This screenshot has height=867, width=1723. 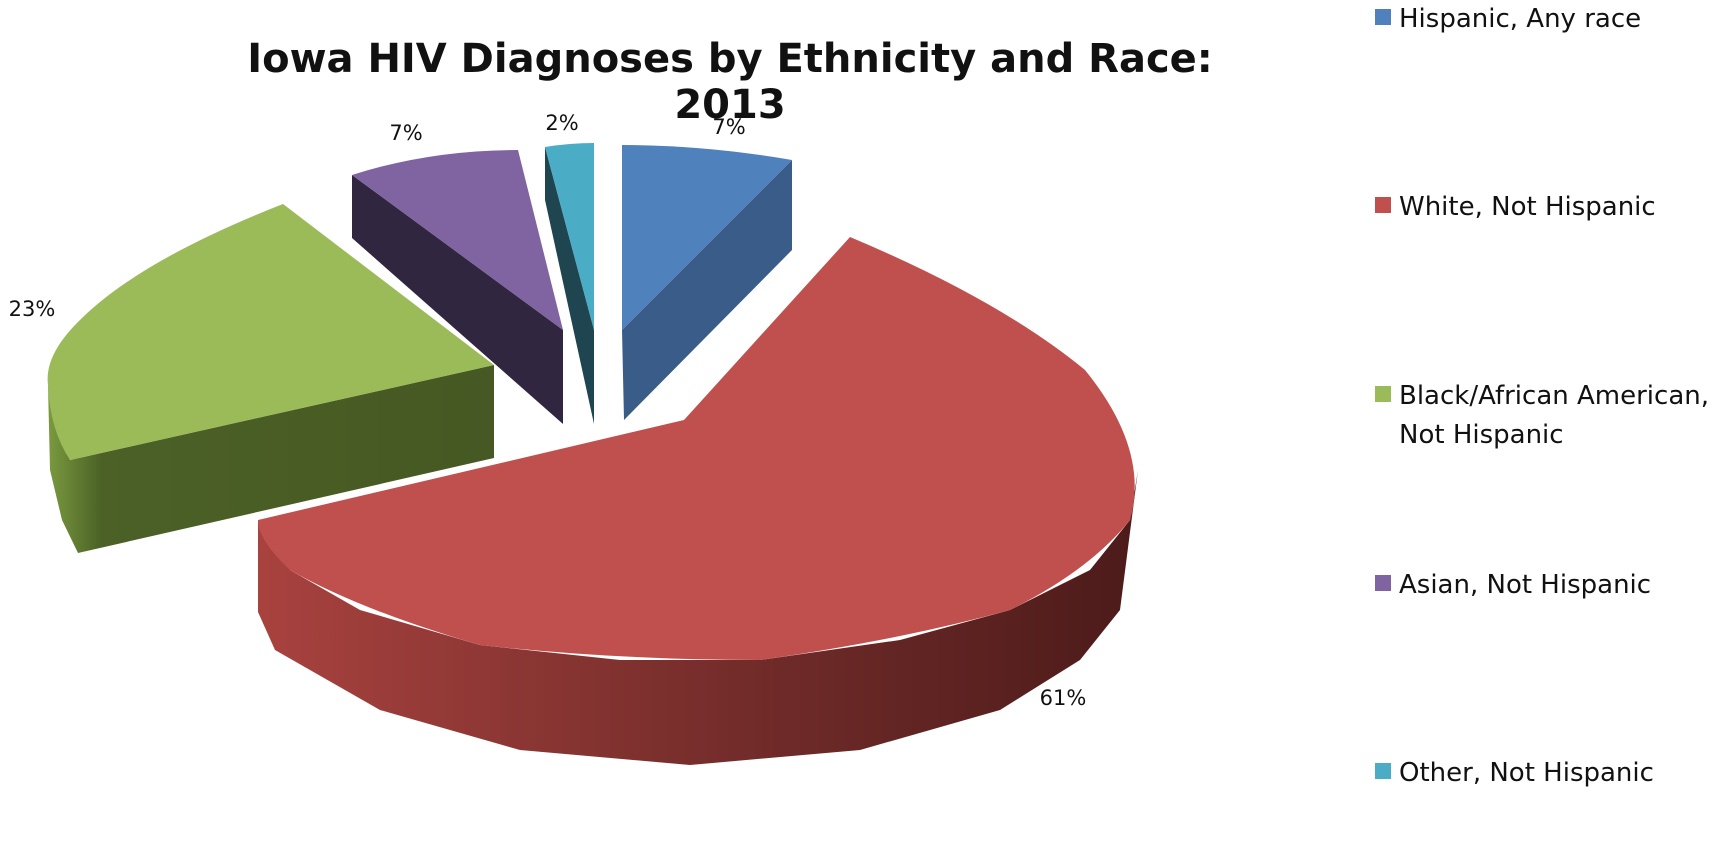 I want to click on legend-item: Asian, Not Hispanic, so click(x=1542, y=585).